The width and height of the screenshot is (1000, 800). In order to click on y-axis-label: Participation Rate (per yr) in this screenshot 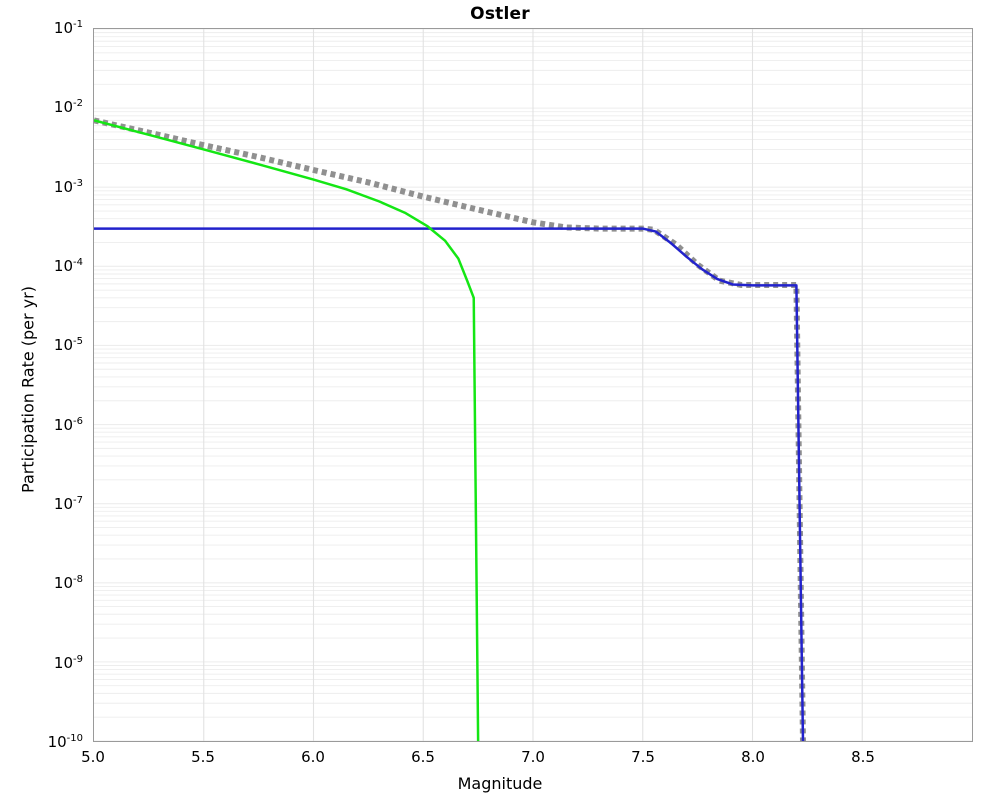, I will do `click(28, 389)`.